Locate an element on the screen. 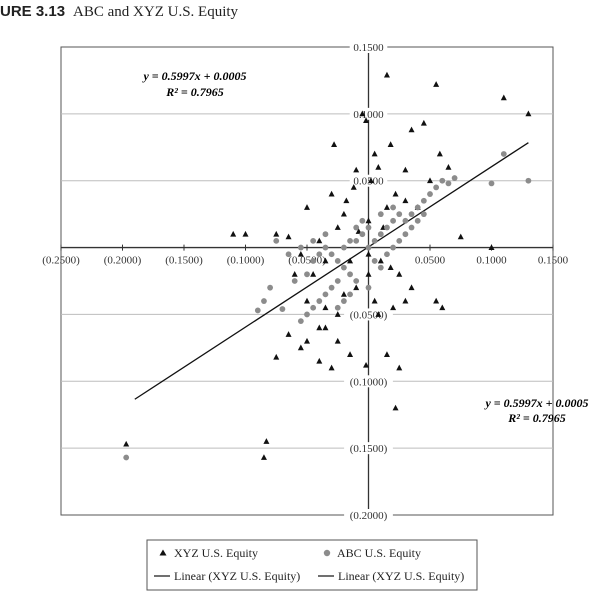 Image resolution: width=600 pixels, height=600 pixels. annotation-equation-right: y = 0.5997x + 0.0005 is located at coordinates (535, 403).